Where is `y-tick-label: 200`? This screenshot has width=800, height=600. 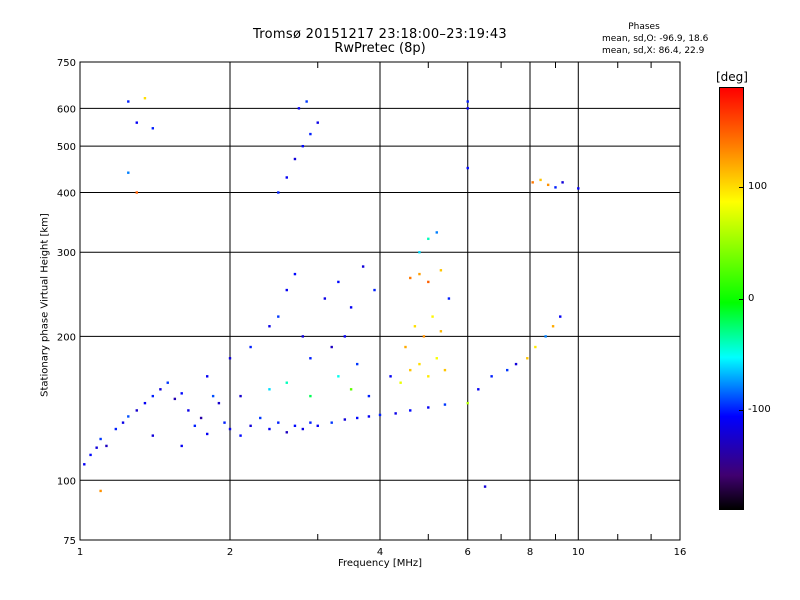
y-tick-label: 200 is located at coordinates (66, 337).